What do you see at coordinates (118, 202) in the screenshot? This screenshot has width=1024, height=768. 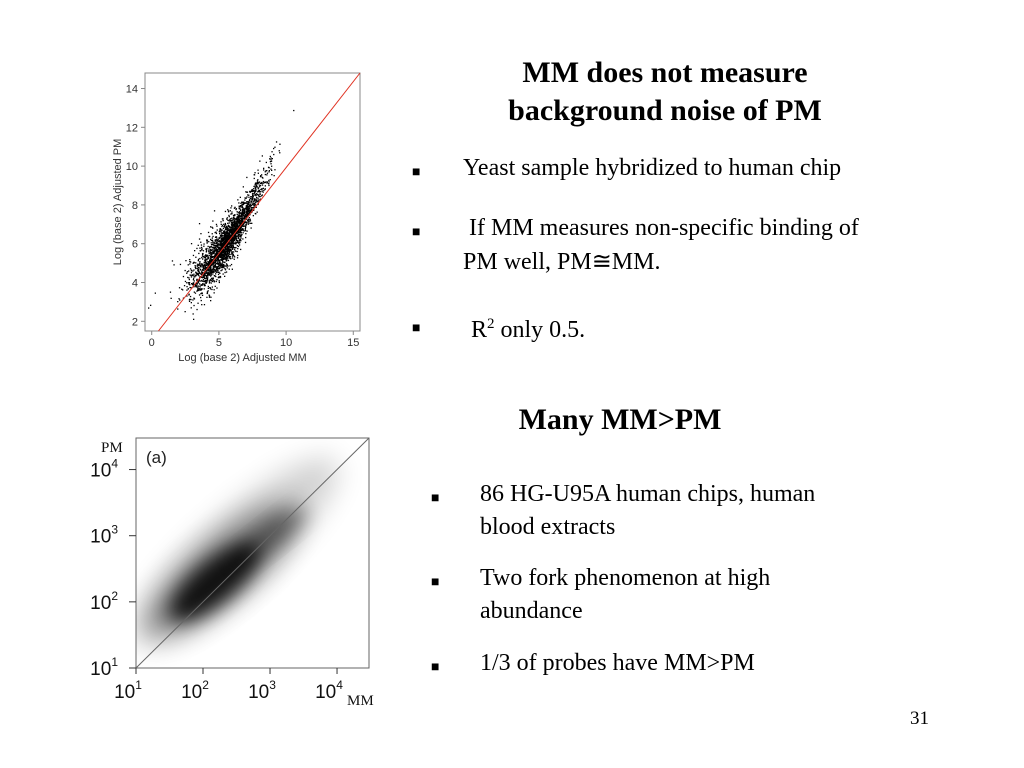 I see `y-axis-label: Log (base 2) Adjusted PM` at bounding box center [118, 202].